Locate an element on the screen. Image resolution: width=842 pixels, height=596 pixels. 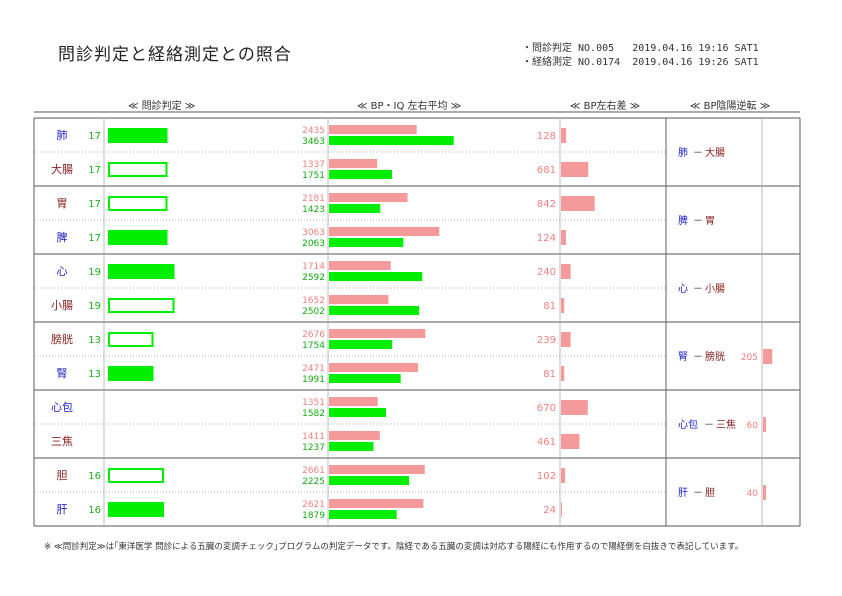
organ-label: 大腸 is located at coordinates (62, 169).